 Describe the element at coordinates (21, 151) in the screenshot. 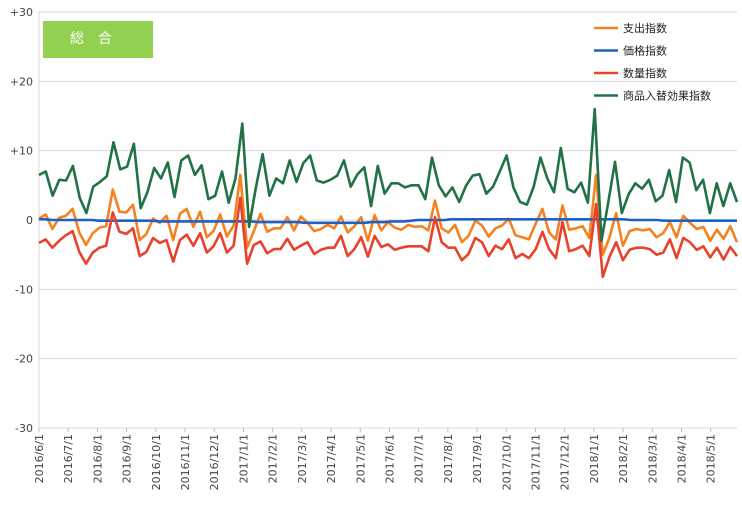

I see `y-tick-label: +10` at that location.